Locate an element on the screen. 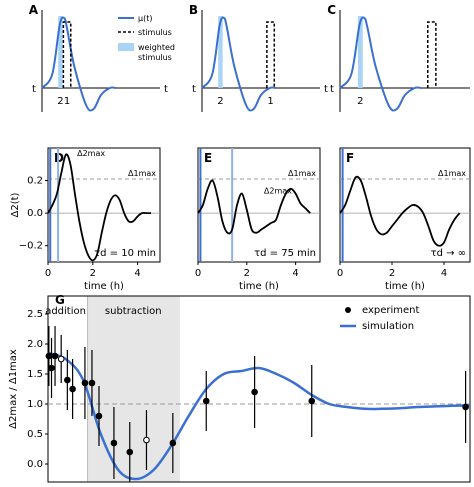 This screenshot has width=474, height=487. y-tick-label: 2.0 is located at coordinates (35, 344).